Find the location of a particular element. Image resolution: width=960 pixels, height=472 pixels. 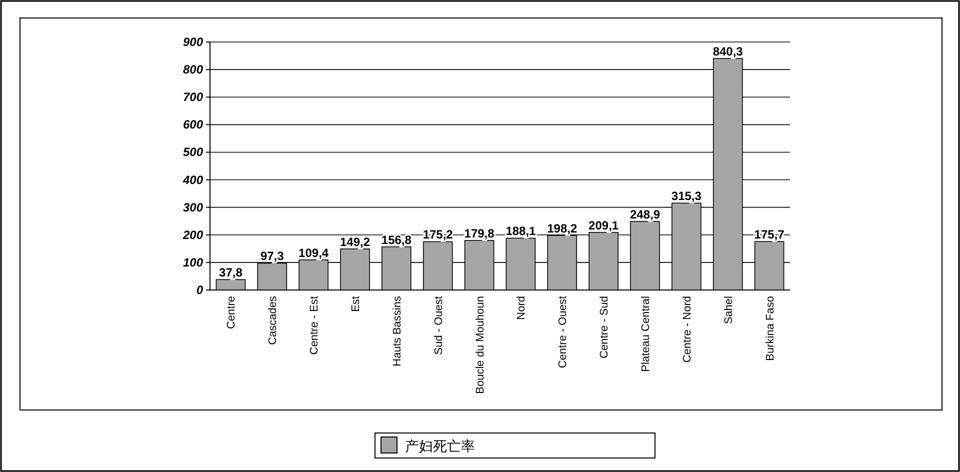

data-label: 315,3 is located at coordinates (686, 196).